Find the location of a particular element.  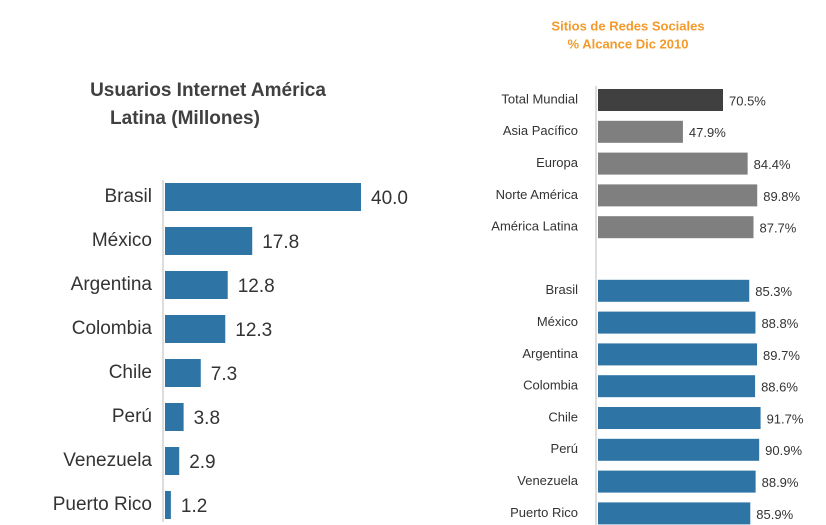

value-label: 7.3 is located at coordinates (224, 374).